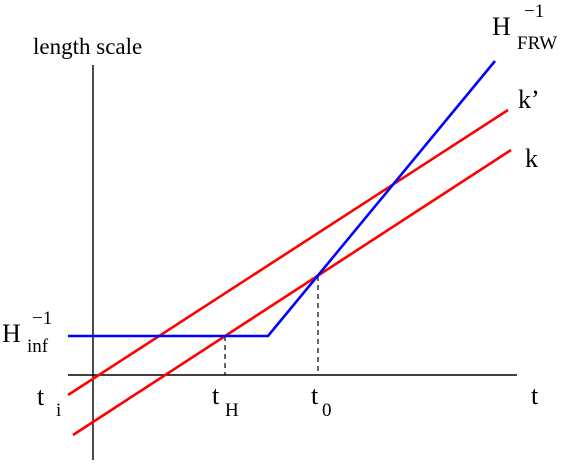 This screenshot has width=572, height=463. What do you see at coordinates (537, 43) in the screenshot?
I see `h-frw-sub: FRW` at bounding box center [537, 43].